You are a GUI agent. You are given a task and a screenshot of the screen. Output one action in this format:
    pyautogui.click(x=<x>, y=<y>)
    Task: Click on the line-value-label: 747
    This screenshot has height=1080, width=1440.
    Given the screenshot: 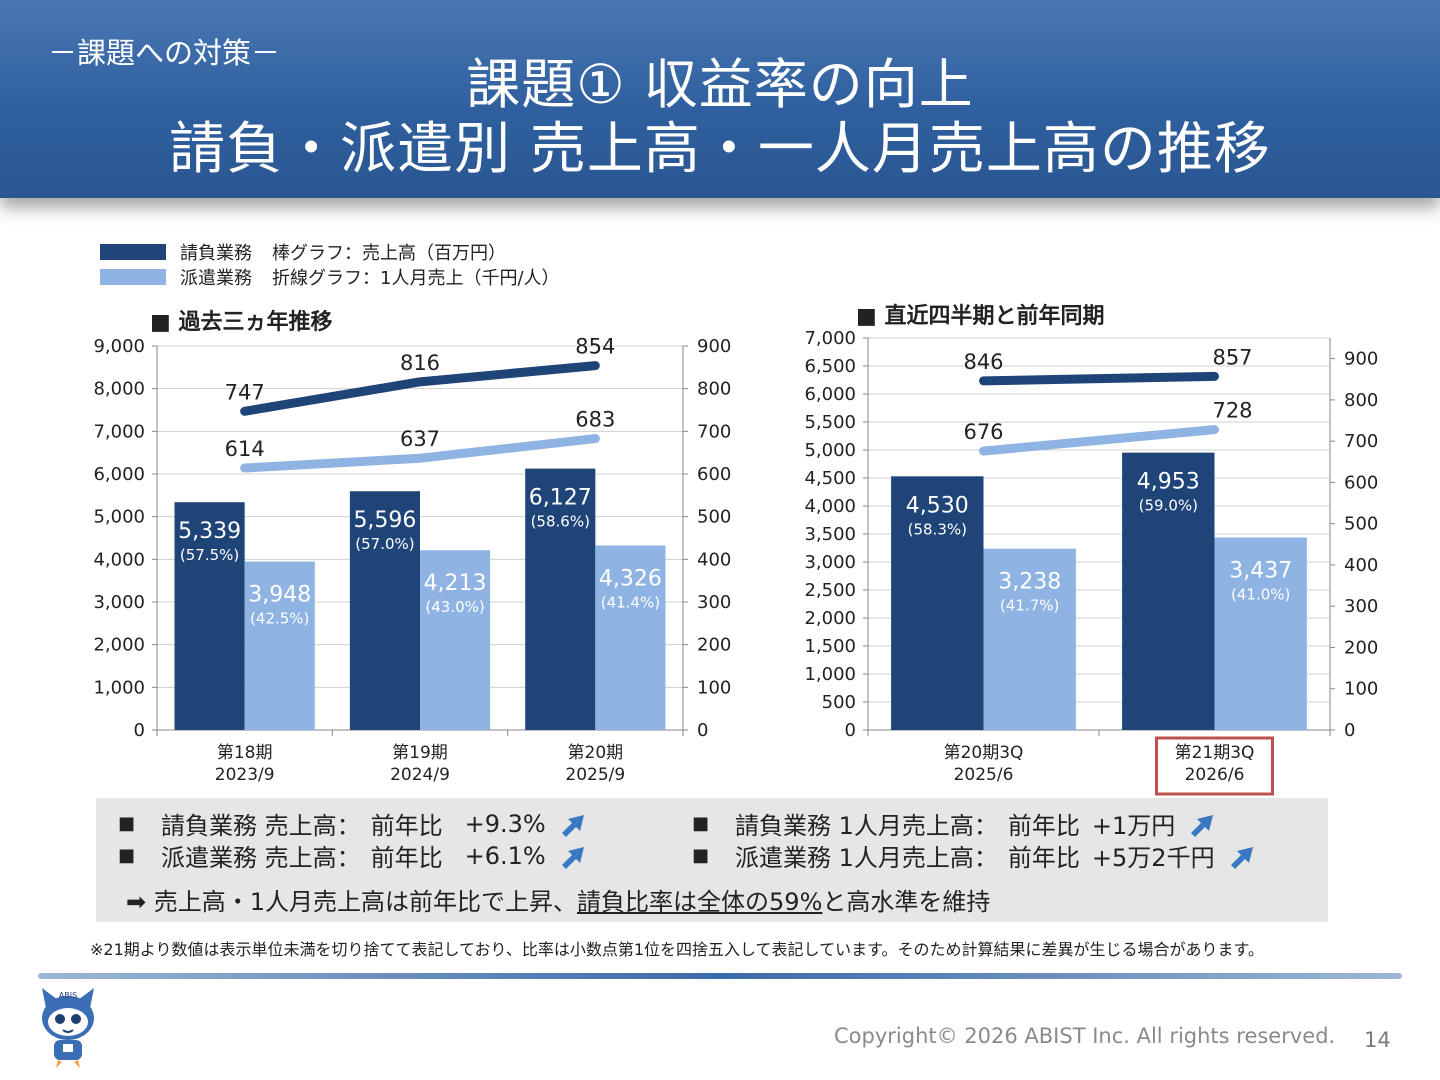 What is the action you would take?
    pyautogui.click(x=245, y=392)
    